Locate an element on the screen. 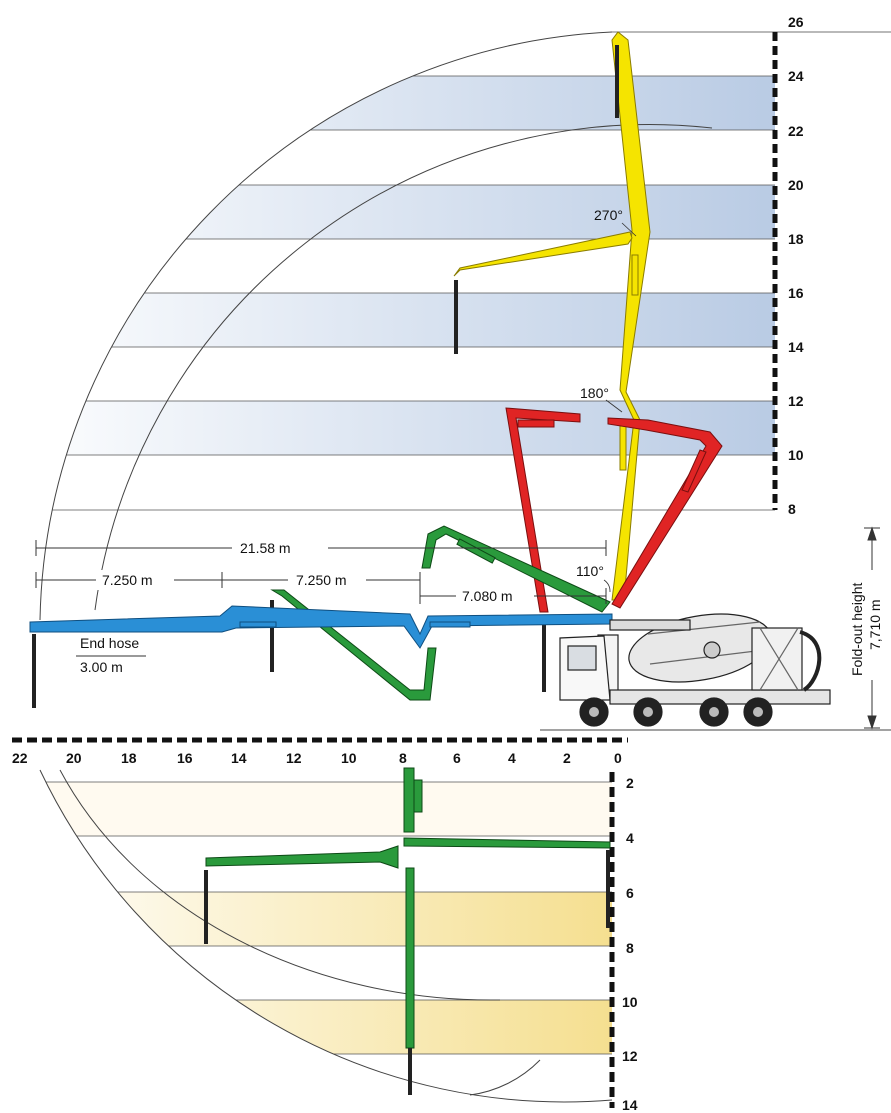  angle-180-label: 180° is located at coordinates (594, 393).